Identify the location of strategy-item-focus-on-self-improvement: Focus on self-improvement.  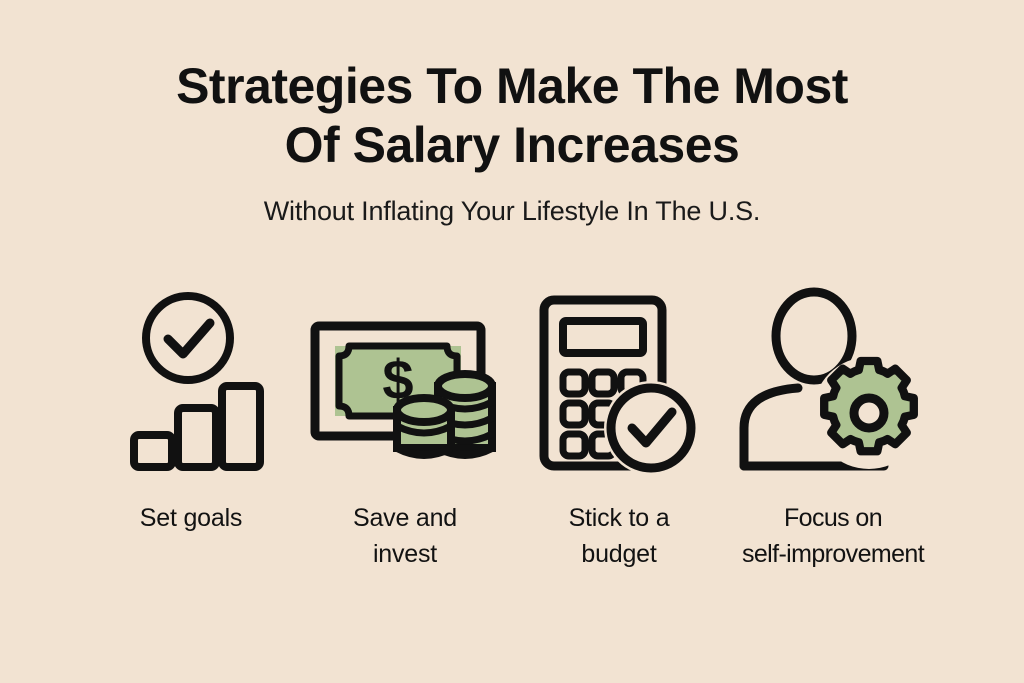
(833, 425).